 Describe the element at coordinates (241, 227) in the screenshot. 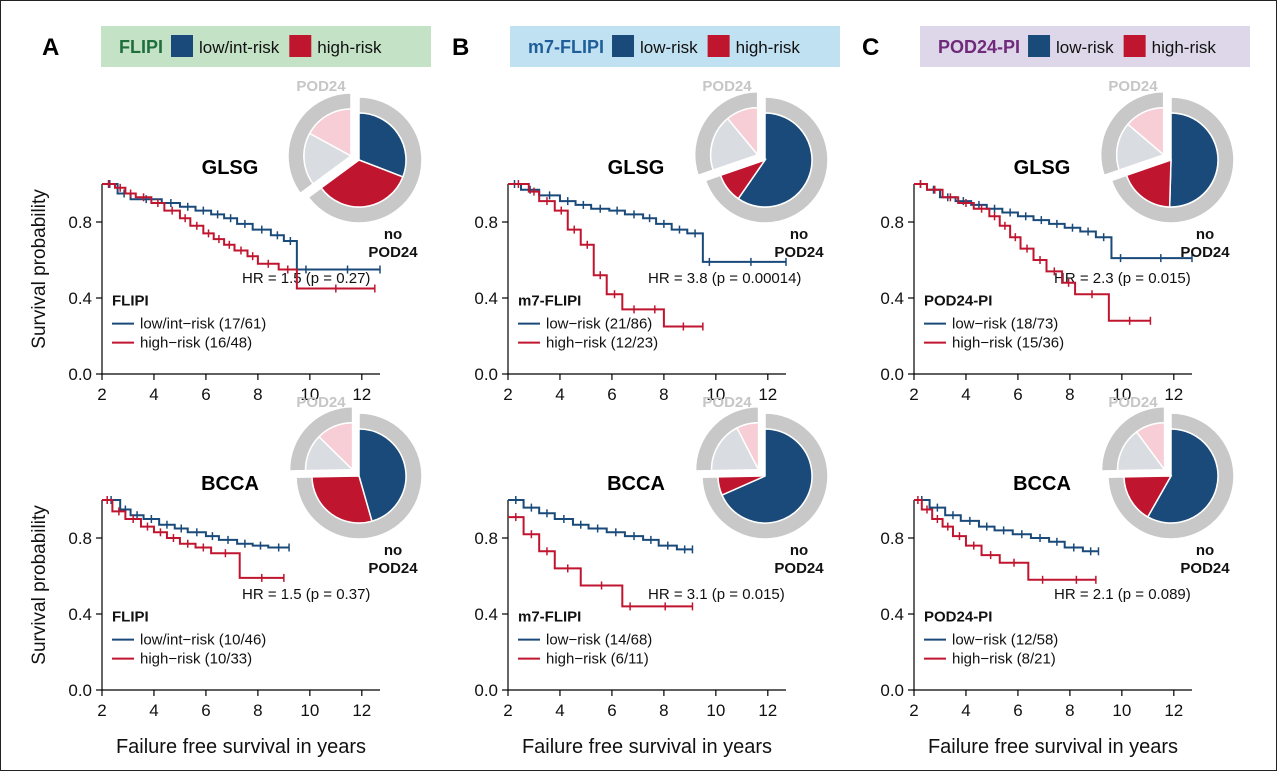

I see `km-curve-low` at that location.